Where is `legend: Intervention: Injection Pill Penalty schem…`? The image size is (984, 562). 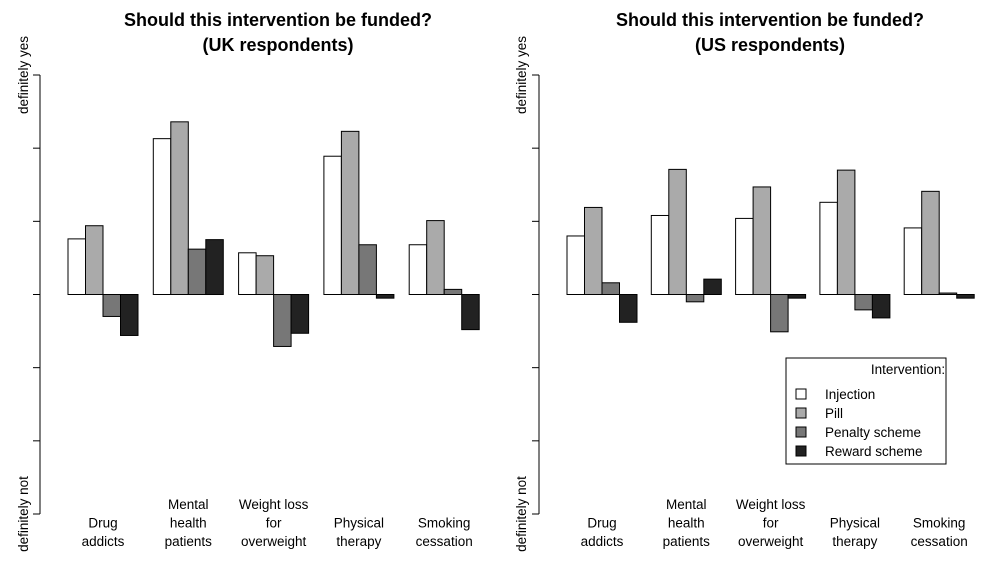 legend: Intervention: Injection Pill Penalty schem… is located at coordinates (866, 411).